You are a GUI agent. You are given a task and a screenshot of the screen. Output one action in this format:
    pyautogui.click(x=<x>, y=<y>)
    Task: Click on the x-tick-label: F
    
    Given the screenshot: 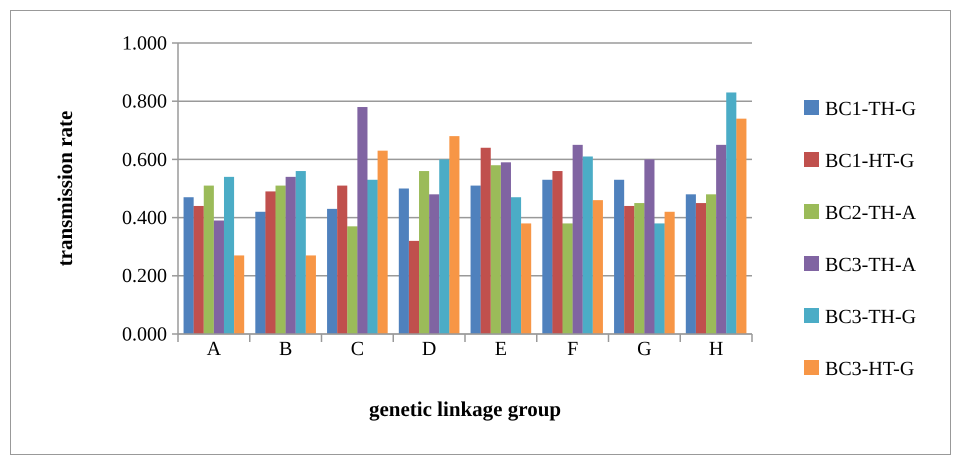 What is the action you would take?
    pyautogui.click(x=572, y=349)
    